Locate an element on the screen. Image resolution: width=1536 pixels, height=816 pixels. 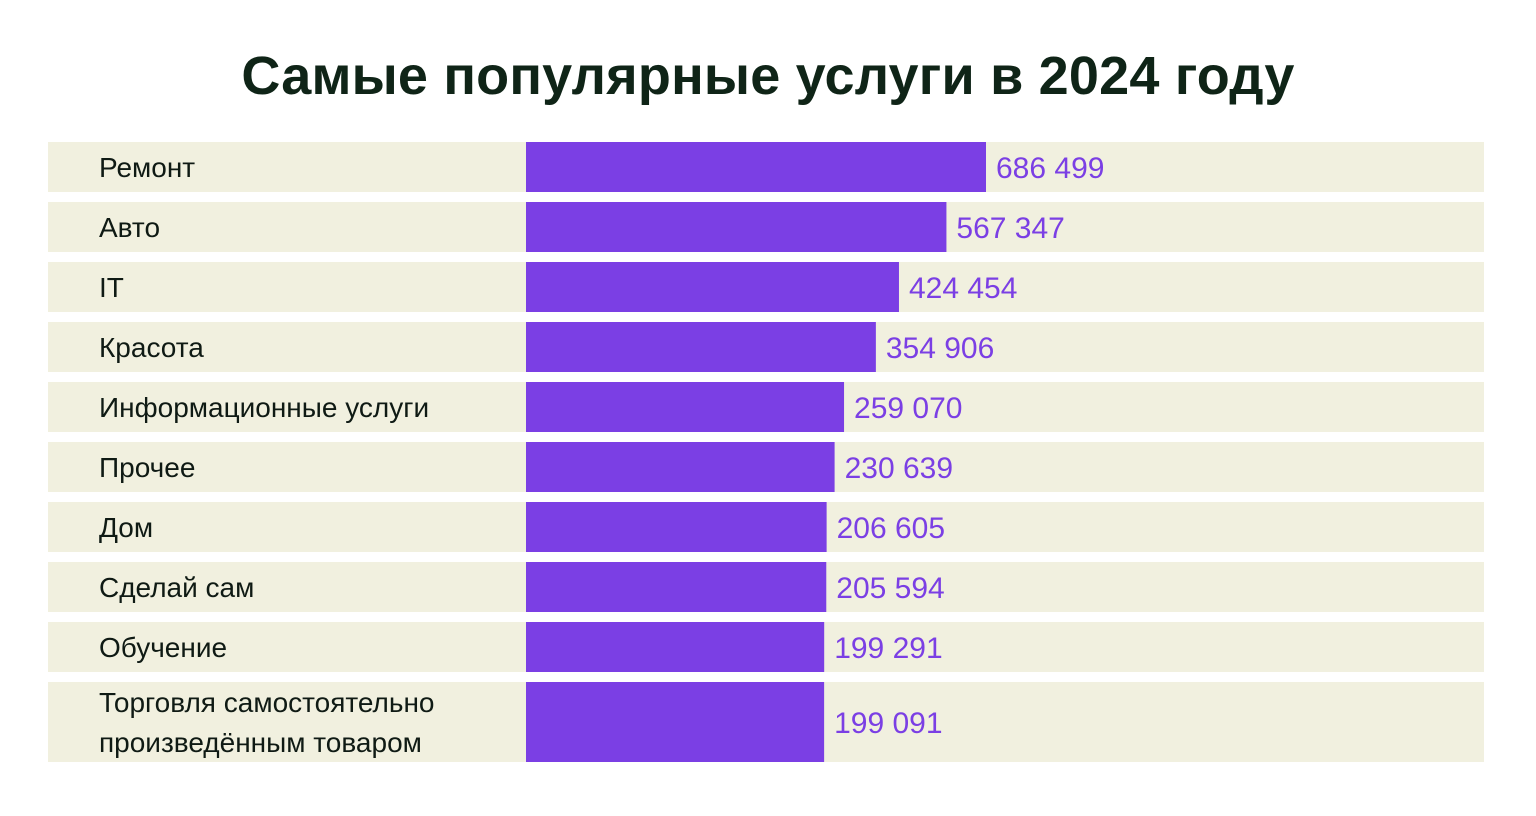
chart-row: IT 424 454 is located at coordinates (766, 287).